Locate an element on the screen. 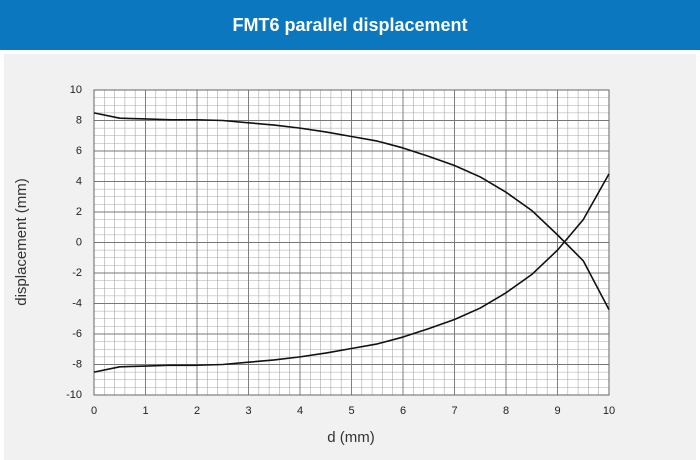 Image resolution: width=700 pixels, height=460 pixels. y-axis-title: displacement (mm) is located at coordinates (21, 242).